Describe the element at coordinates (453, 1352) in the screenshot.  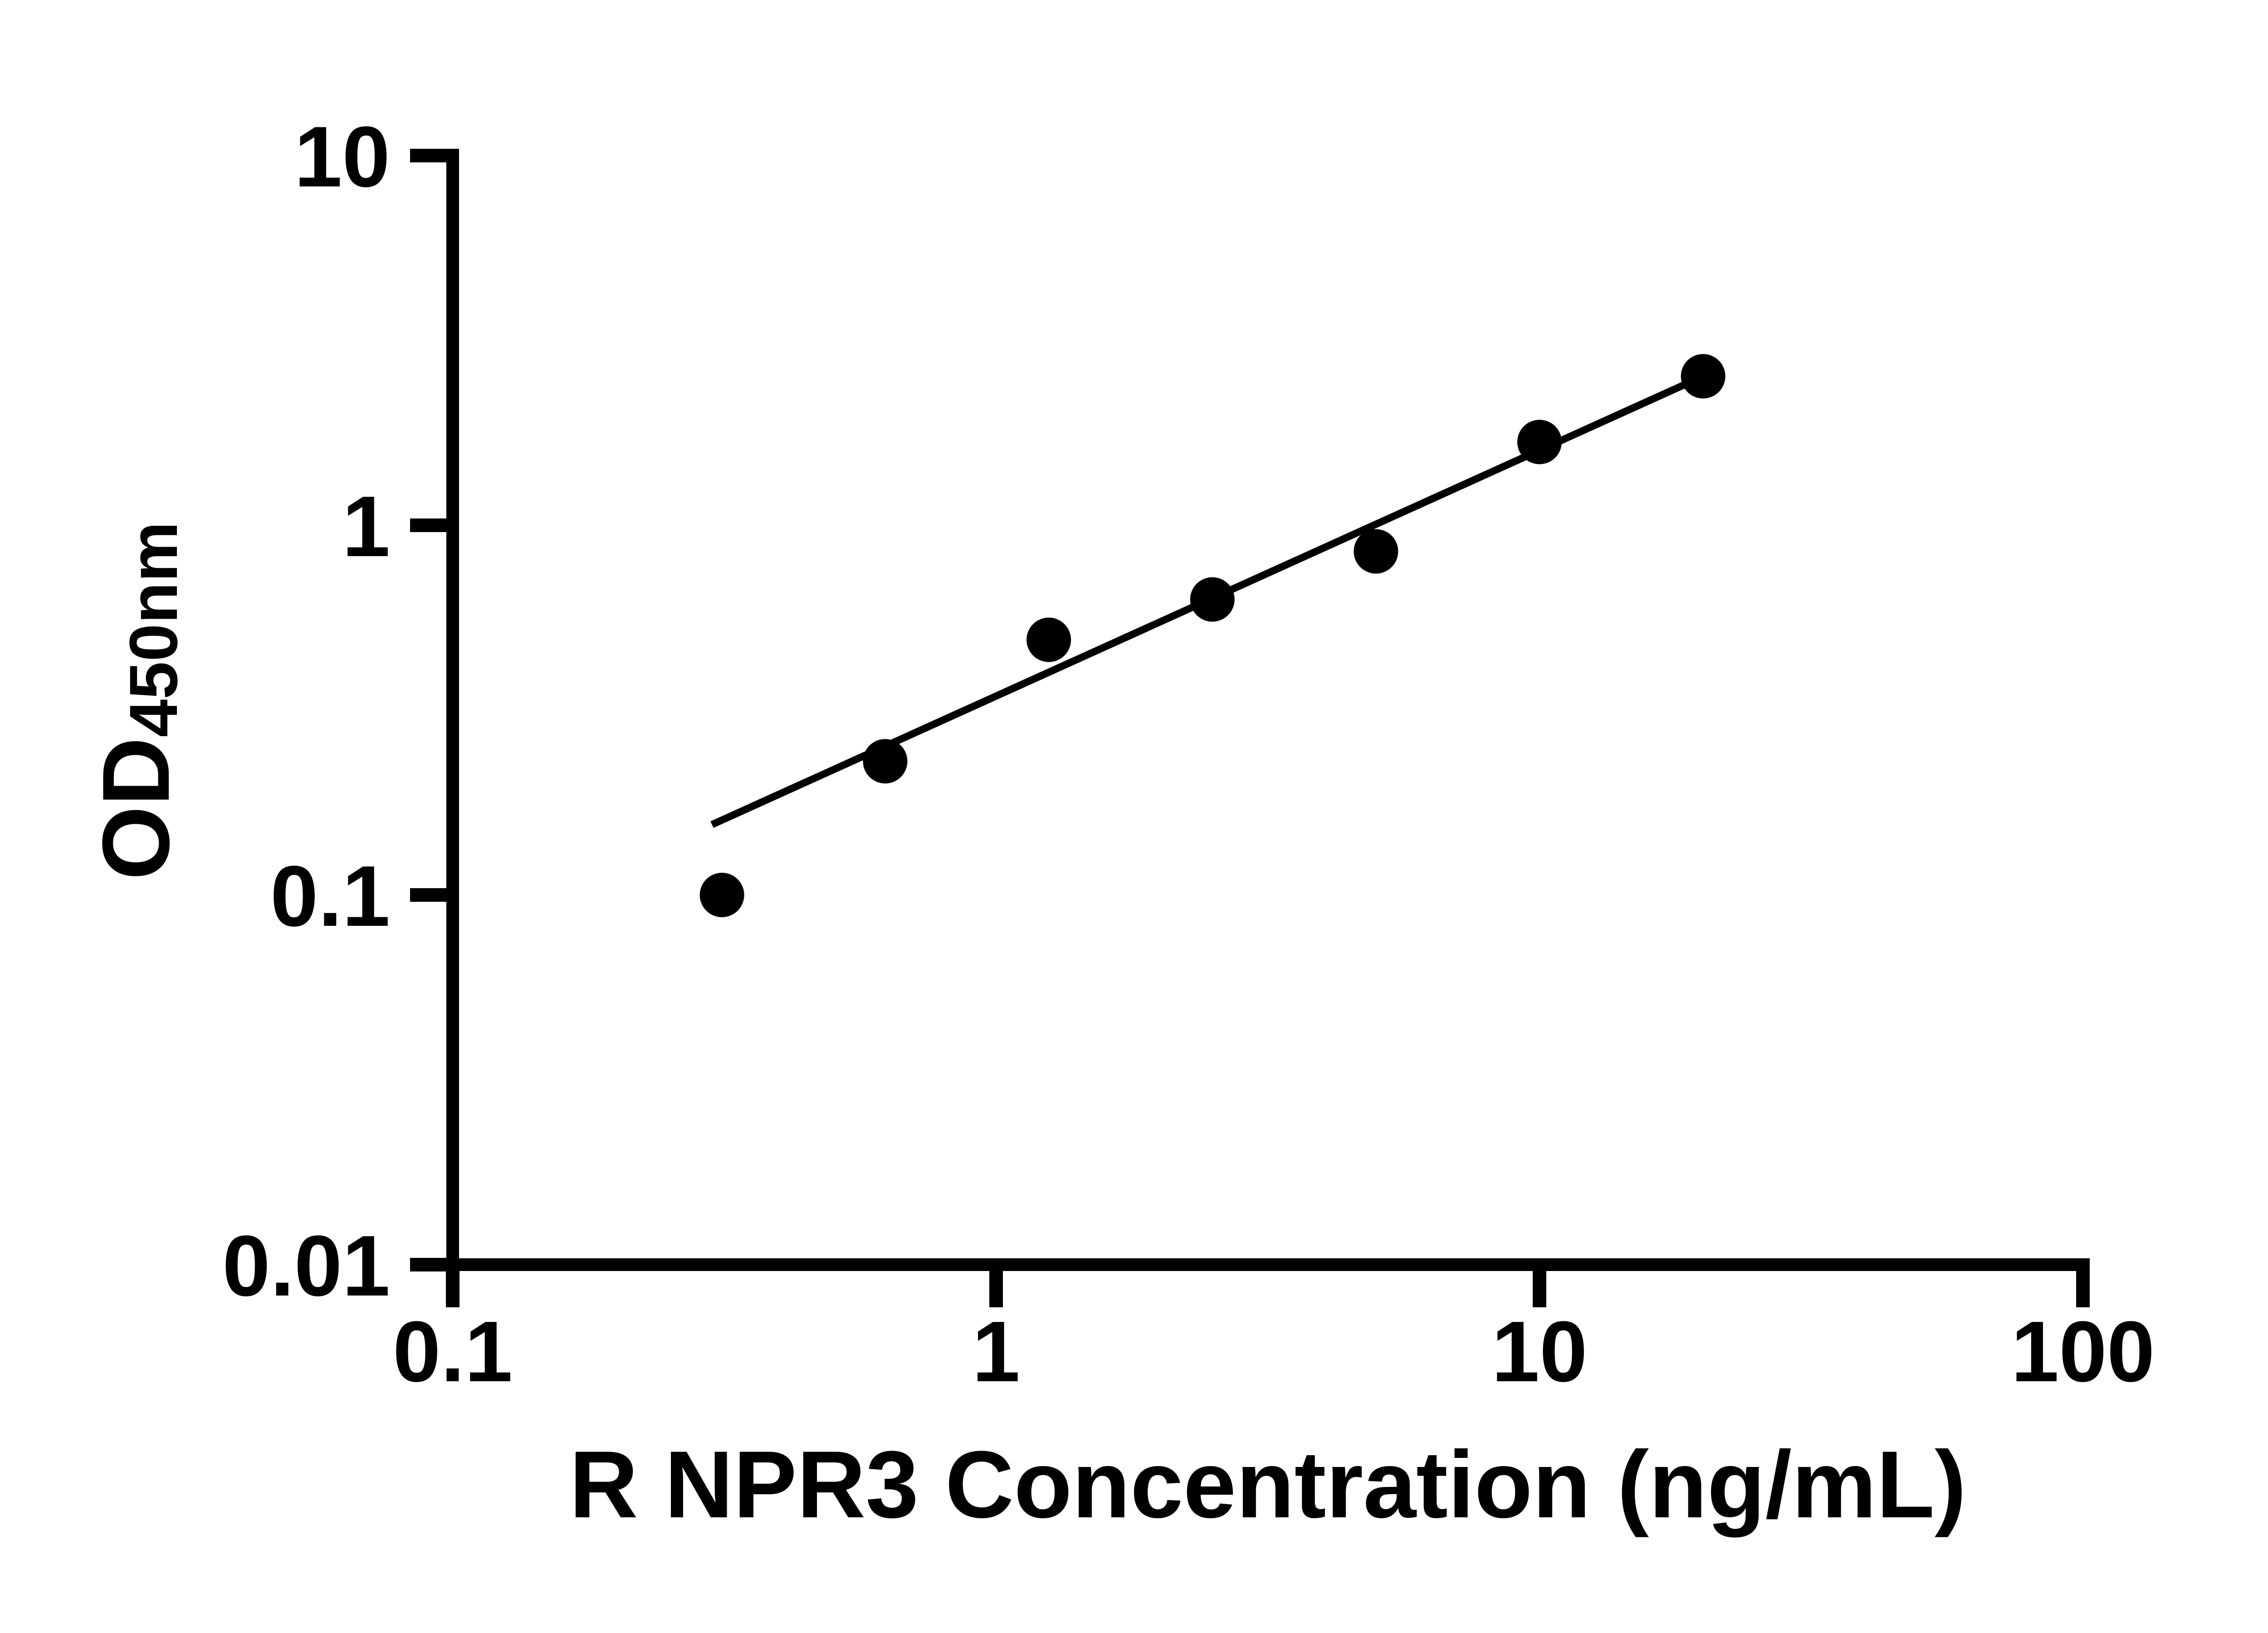
I see `x-tick-label: 0.1` at that location.